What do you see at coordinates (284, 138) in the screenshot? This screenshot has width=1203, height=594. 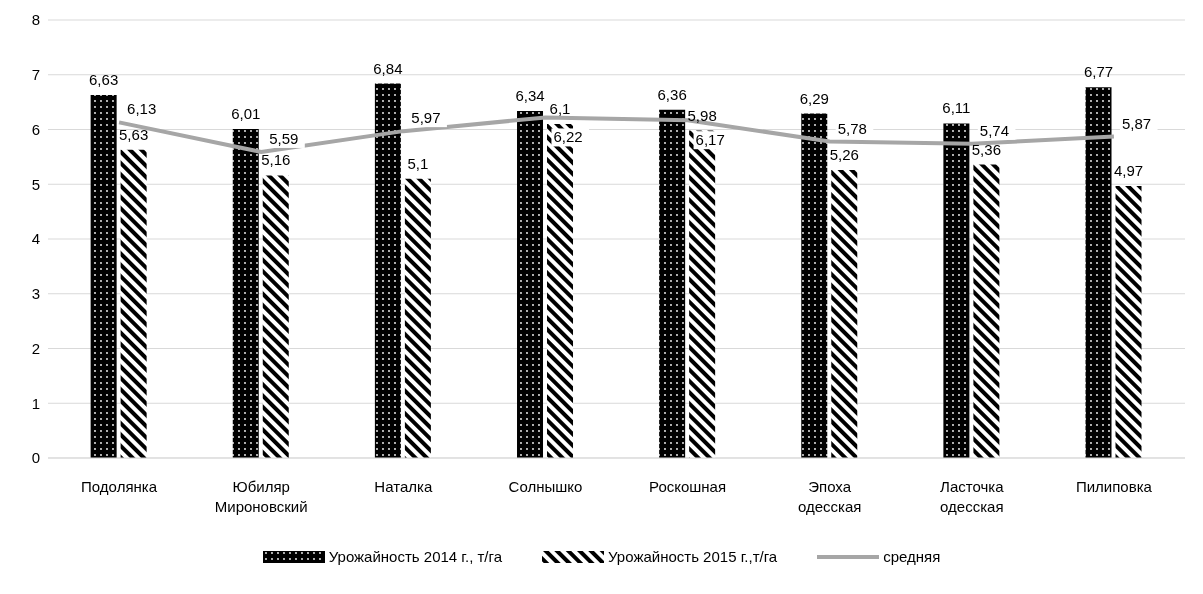 I see `data-label: 5,59` at bounding box center [284, 138].